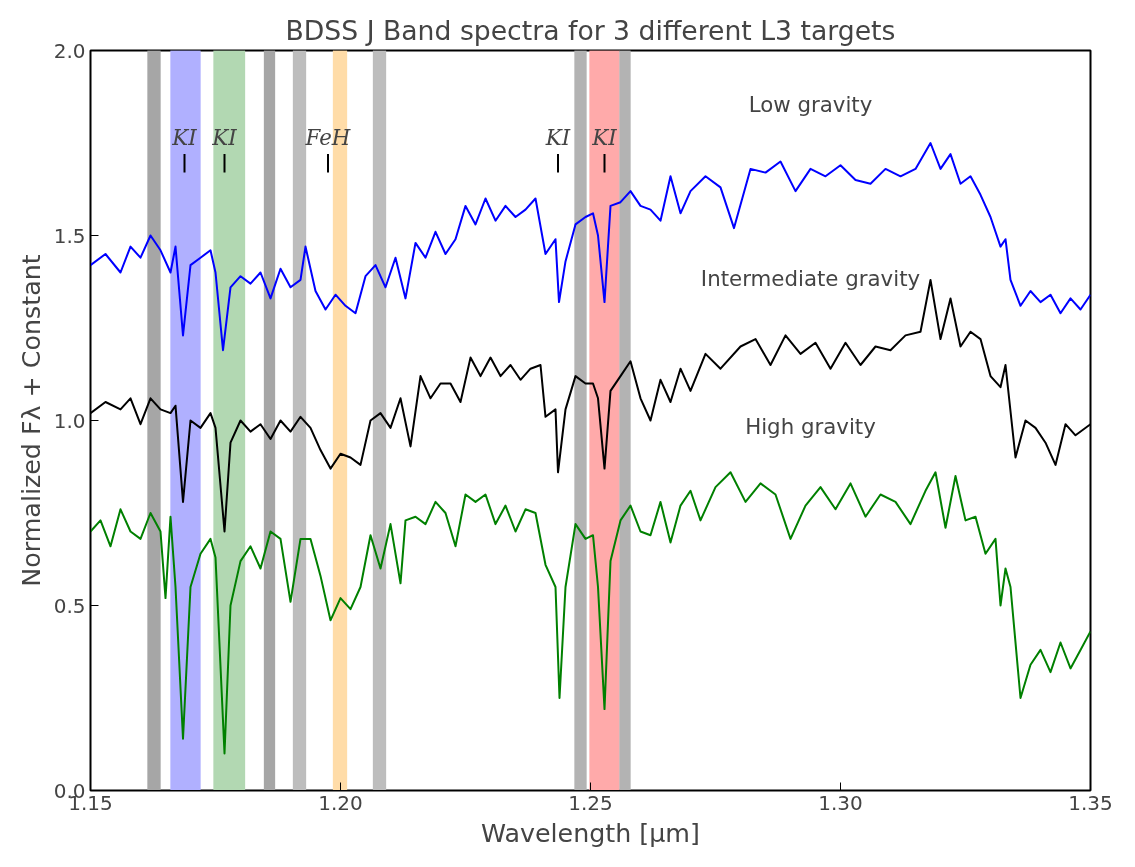 This screenshot has height=867, width=1135. Describe the element at coordinates (69, 420) in the screenshot. I see `y-tick-label: 1.0` at that location.